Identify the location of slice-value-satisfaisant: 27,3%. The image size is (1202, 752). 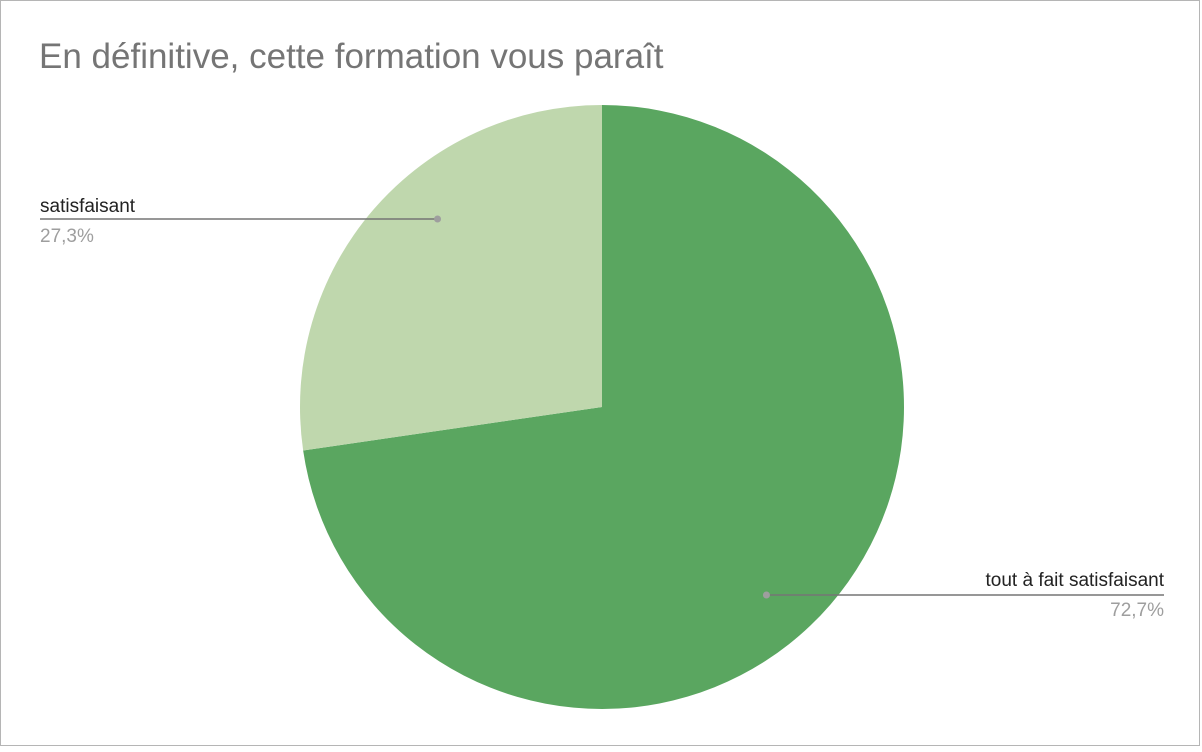
(67, 236).